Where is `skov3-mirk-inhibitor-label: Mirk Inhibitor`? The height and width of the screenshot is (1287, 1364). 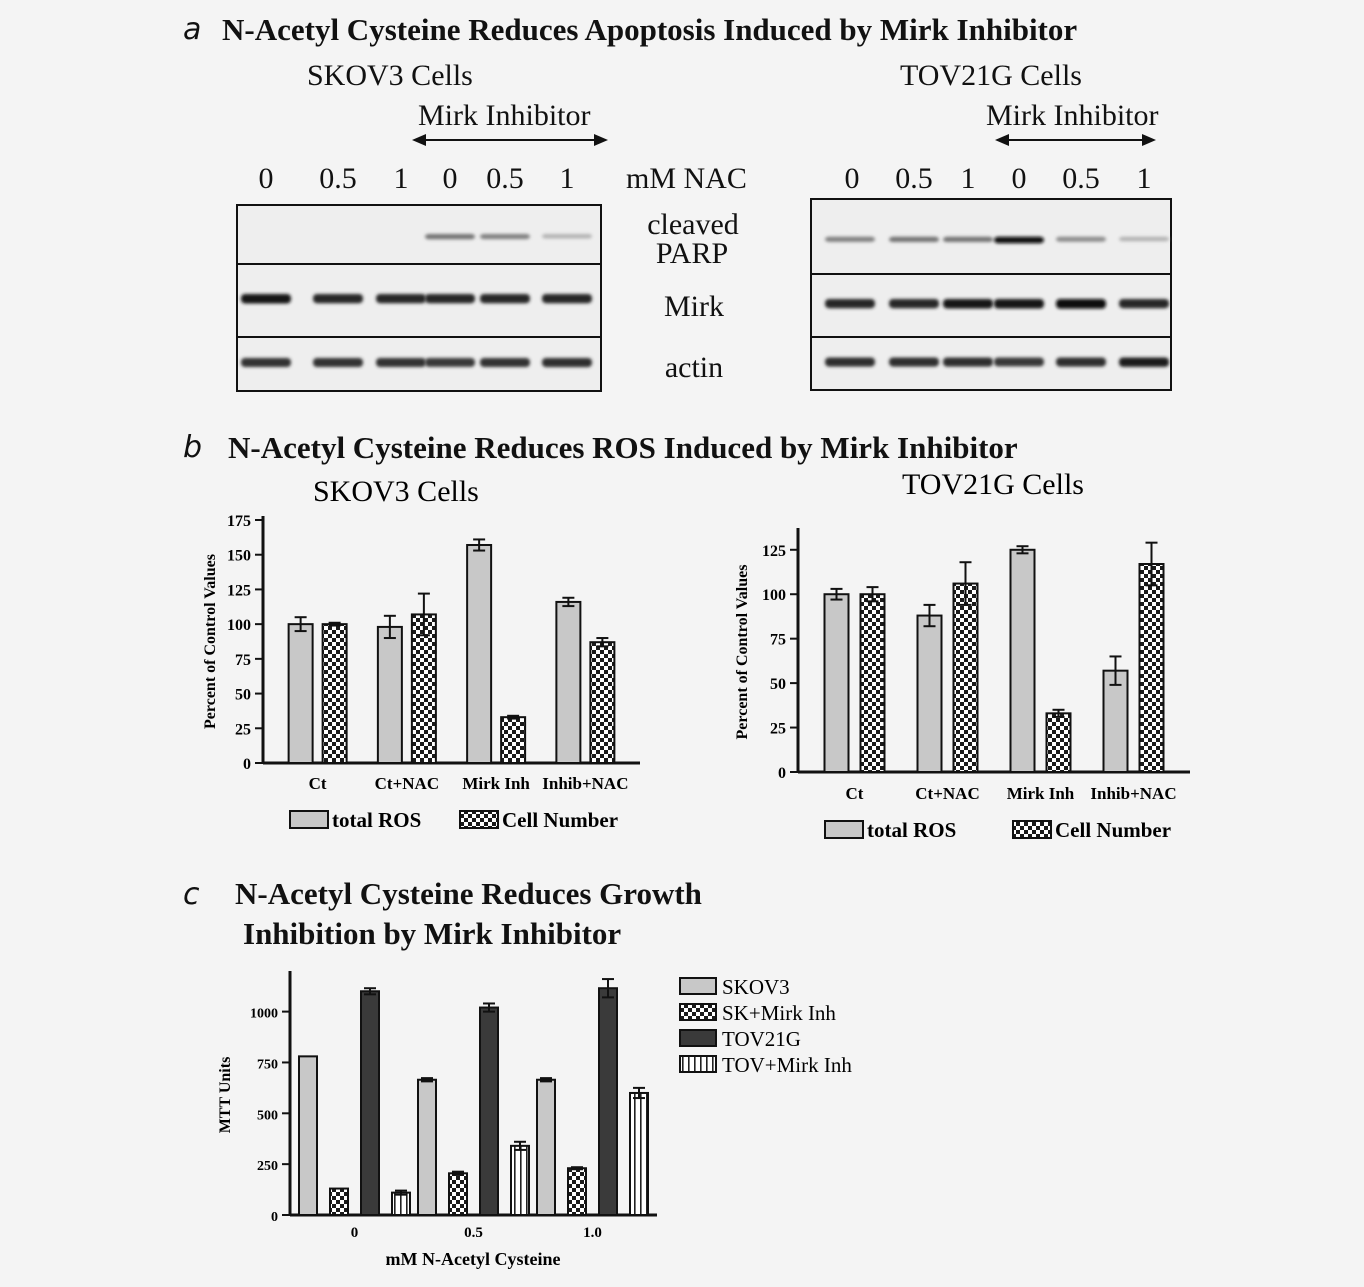
skov3-mirk-inhibitor-label: Mirk Inhibitor is located at coordinates (504, 115).